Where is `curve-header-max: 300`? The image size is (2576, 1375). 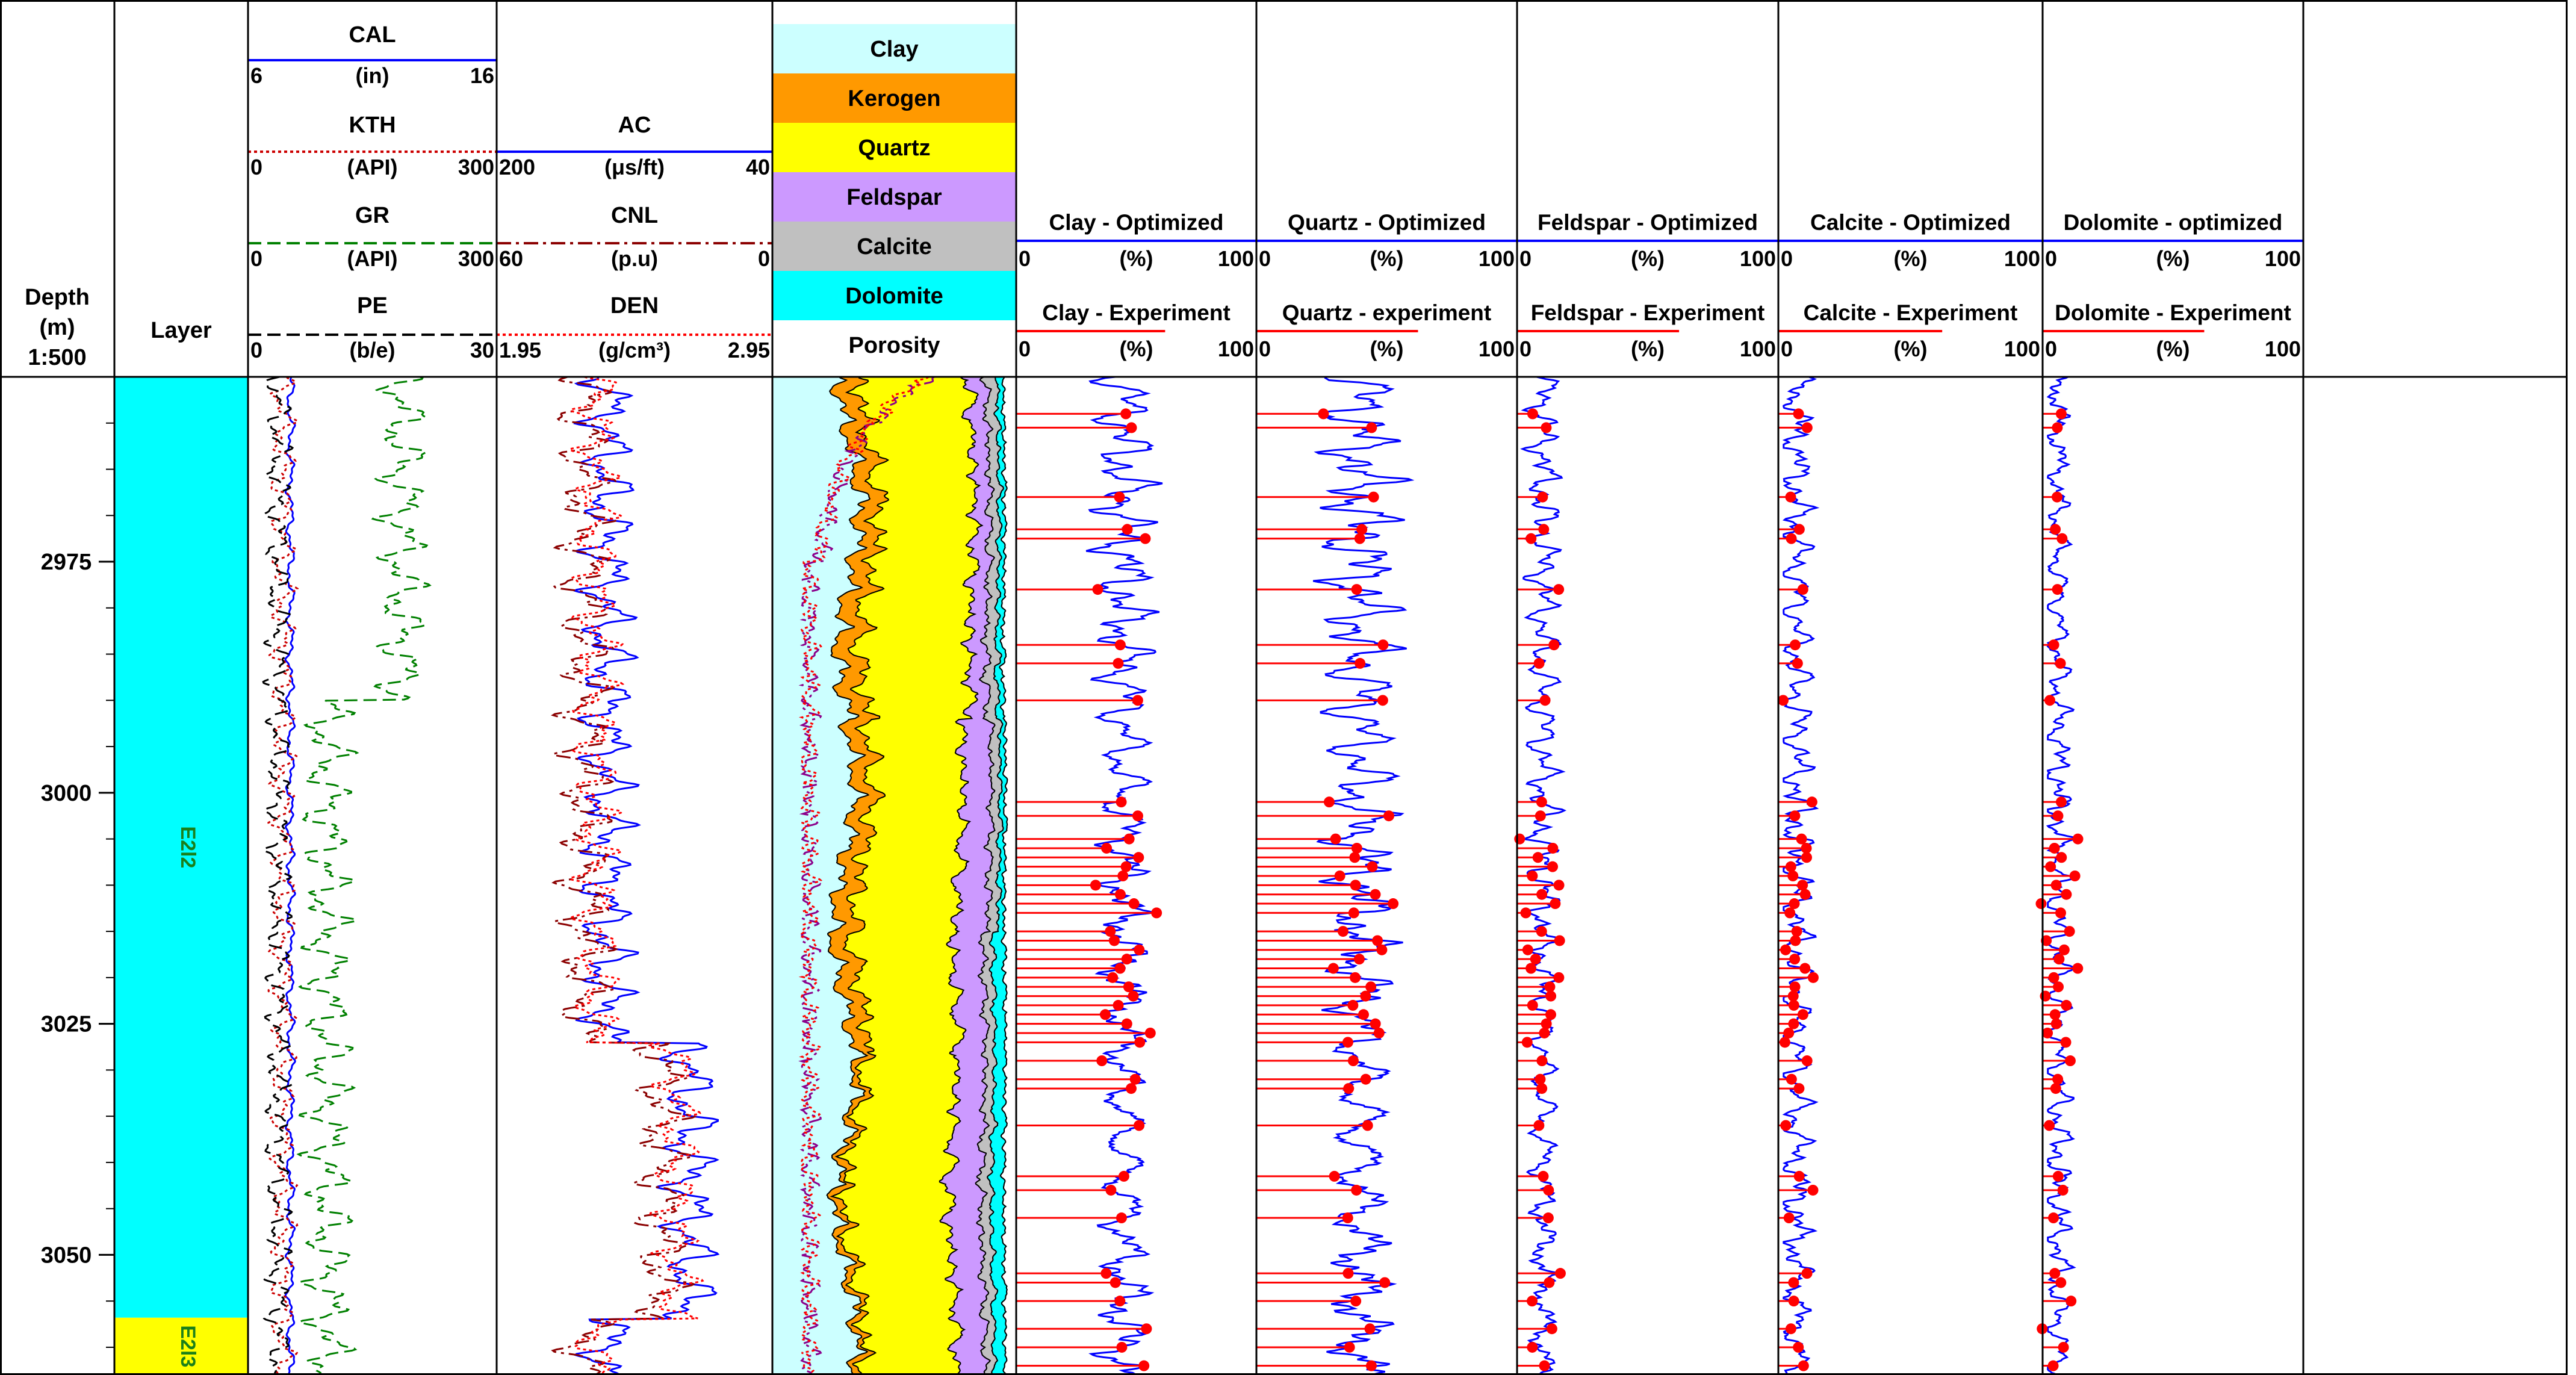
curve-header-max: 300 is located at coordinates (476, 167).